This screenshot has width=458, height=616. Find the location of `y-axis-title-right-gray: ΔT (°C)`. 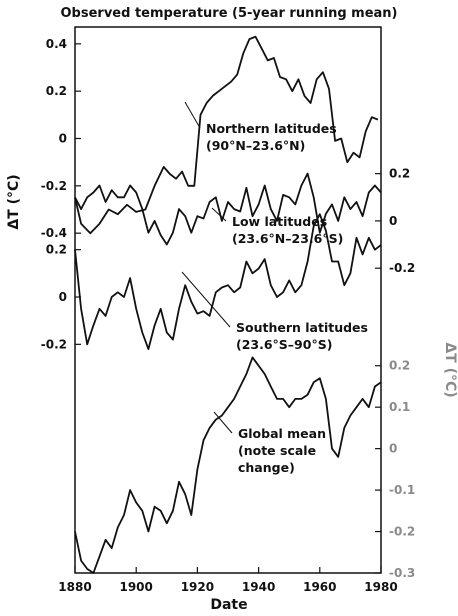

y-axis-title-right-gray: ΔT (°C) is located at coordinates (450, 369).